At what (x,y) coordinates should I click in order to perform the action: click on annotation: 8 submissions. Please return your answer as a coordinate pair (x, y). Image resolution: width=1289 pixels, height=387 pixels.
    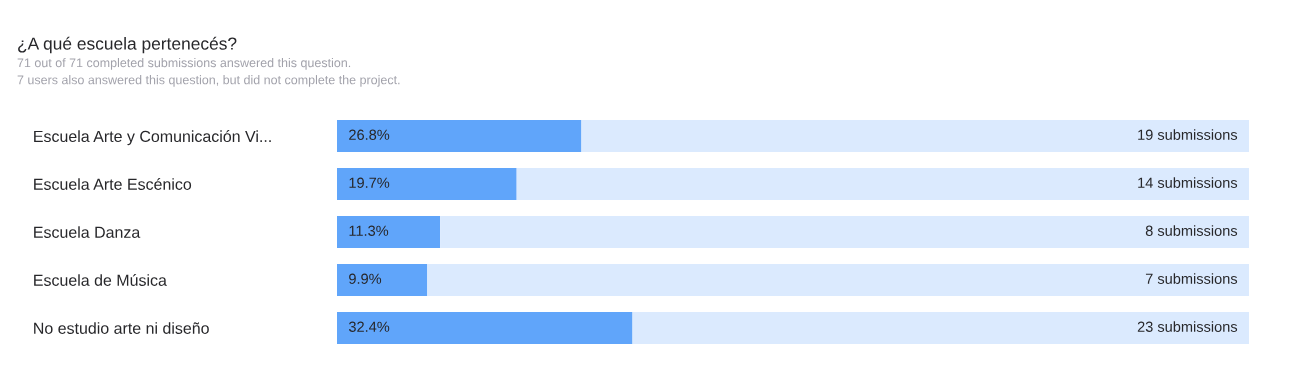
    Looking at the image, I should click on (1191, 230).